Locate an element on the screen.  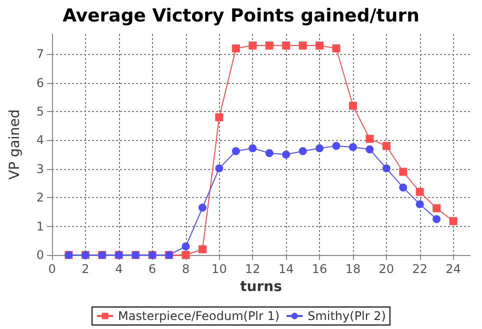
legend-label: Smithy(Plr 2) is located at coordinates (347, 316).